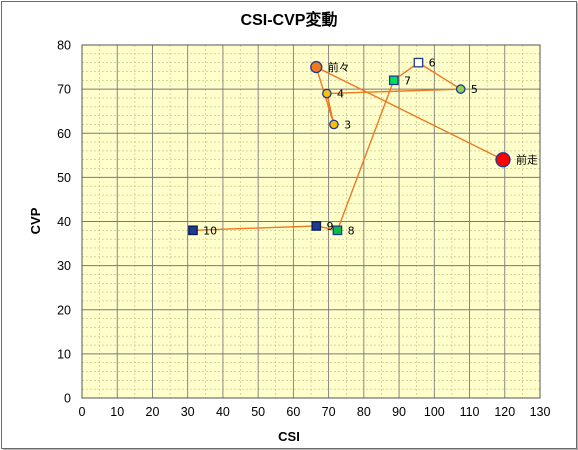 This screenshot has height=450, width=578. I want to click on y-tick-label: 10, so click(64, 354).